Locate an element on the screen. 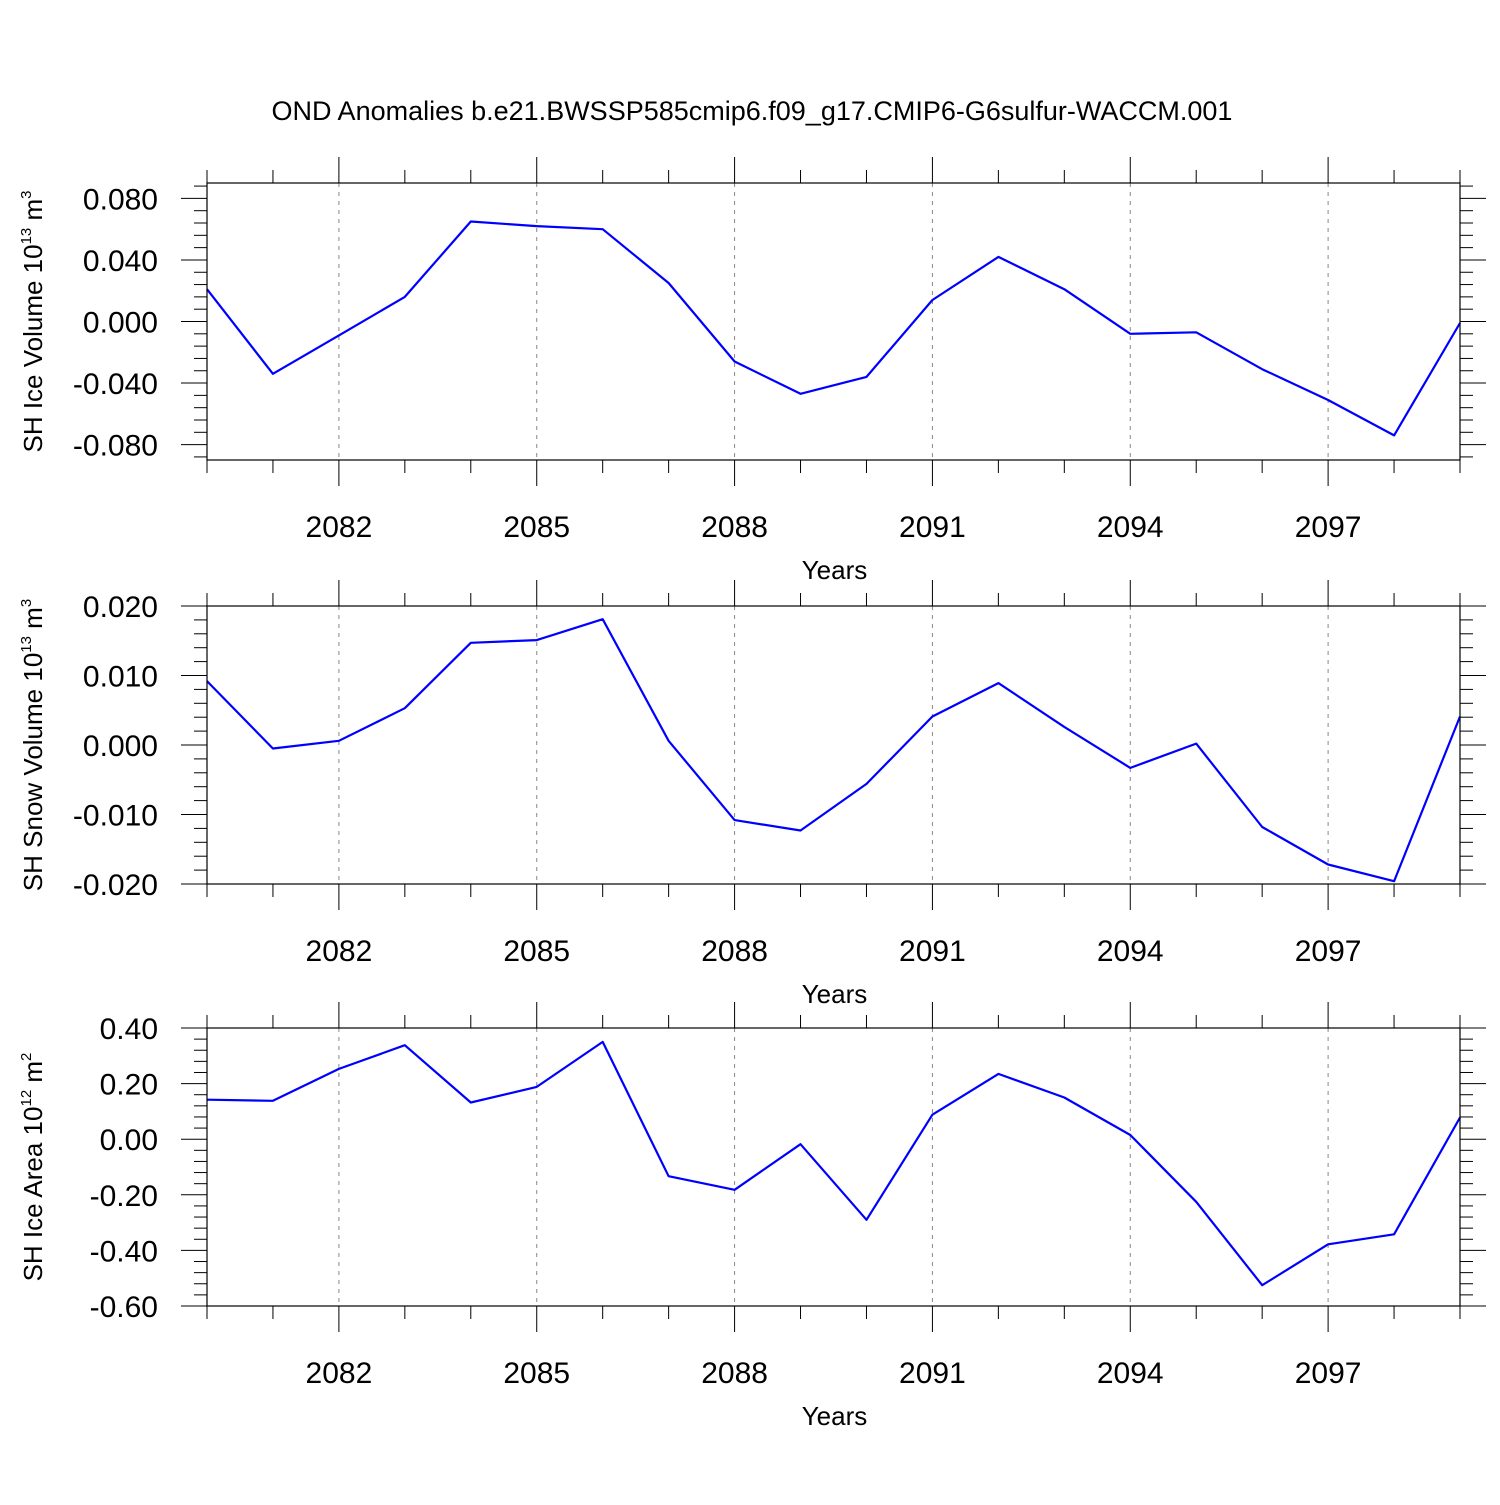 This screenshot has width=1500, height=1505. y-tick-label: -0.040 is located at coordinates (115, 384).